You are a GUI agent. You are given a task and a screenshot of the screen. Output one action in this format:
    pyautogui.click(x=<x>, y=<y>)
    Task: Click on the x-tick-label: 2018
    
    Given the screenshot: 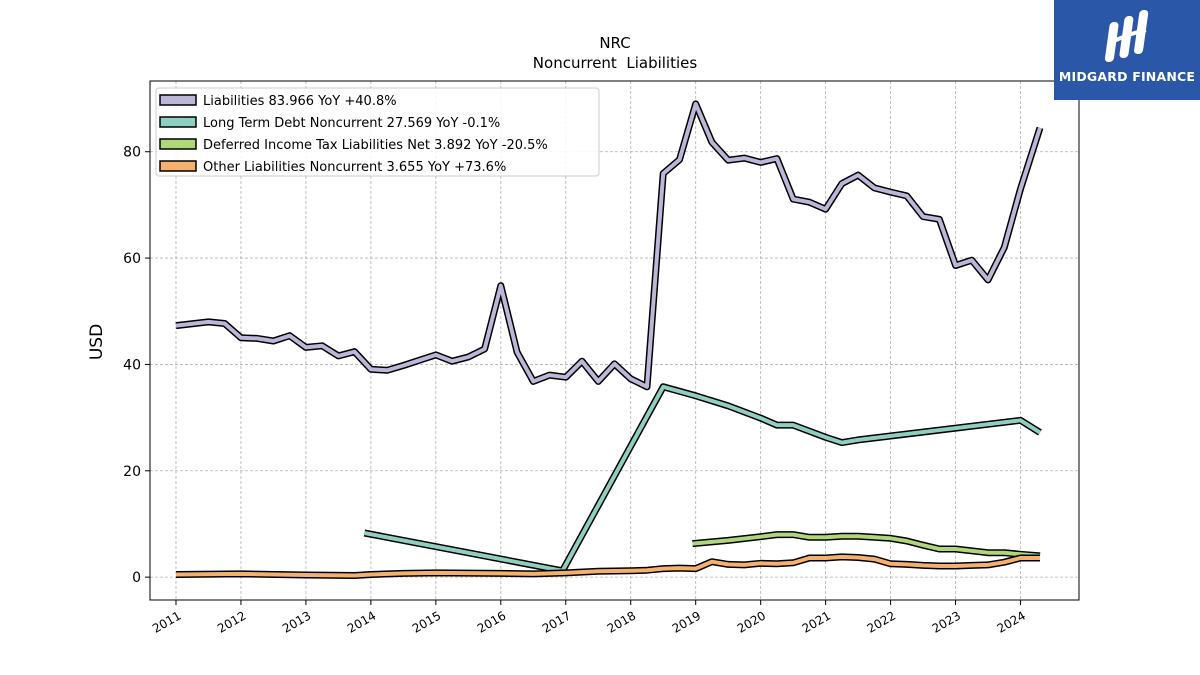 What is the action you would take?
    pyautogui.click(x=621, y=621)
    